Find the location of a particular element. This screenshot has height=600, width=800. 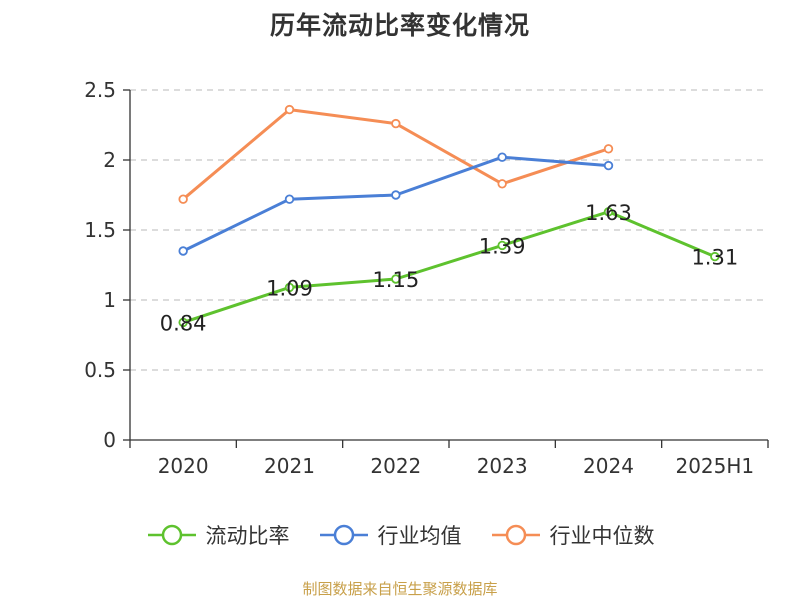

legend-label-industry-mean: 行业均值 is located at coordinates (419, 536).